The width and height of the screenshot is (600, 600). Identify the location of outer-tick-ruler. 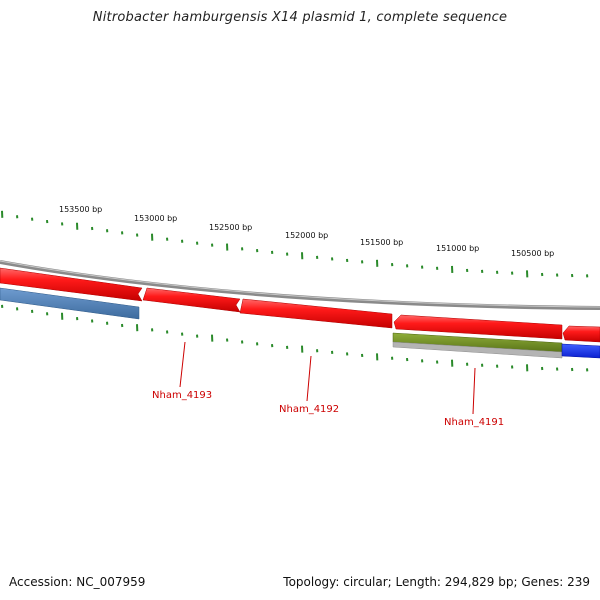
(295, 244).